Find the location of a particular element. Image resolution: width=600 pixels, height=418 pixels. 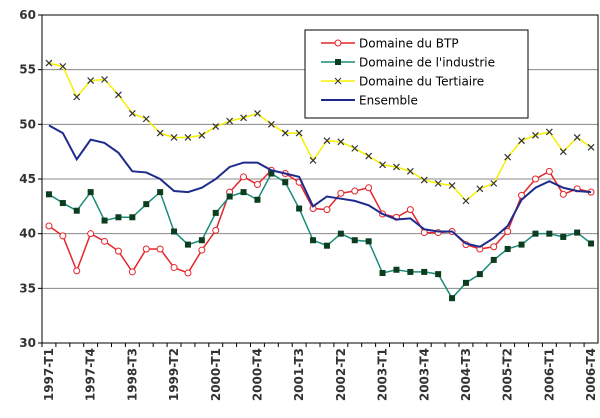

x-tick-label: 2000-T4 is located at coordinates (257, 374).